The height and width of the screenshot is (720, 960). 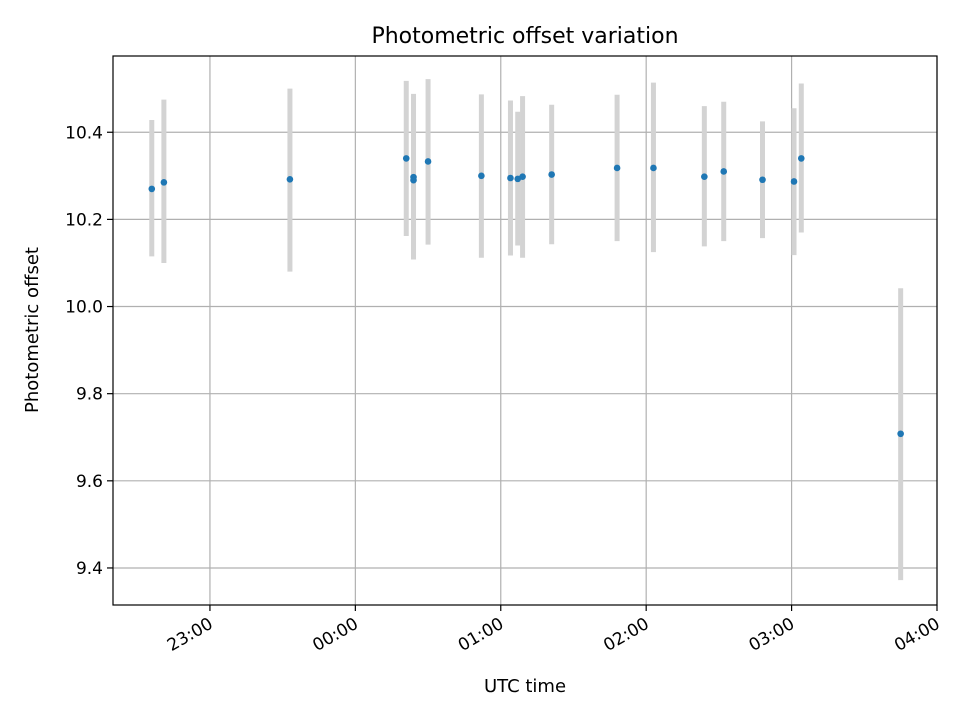 I want to click on y-tick-label: 10.0, so click(x=84, y=308).